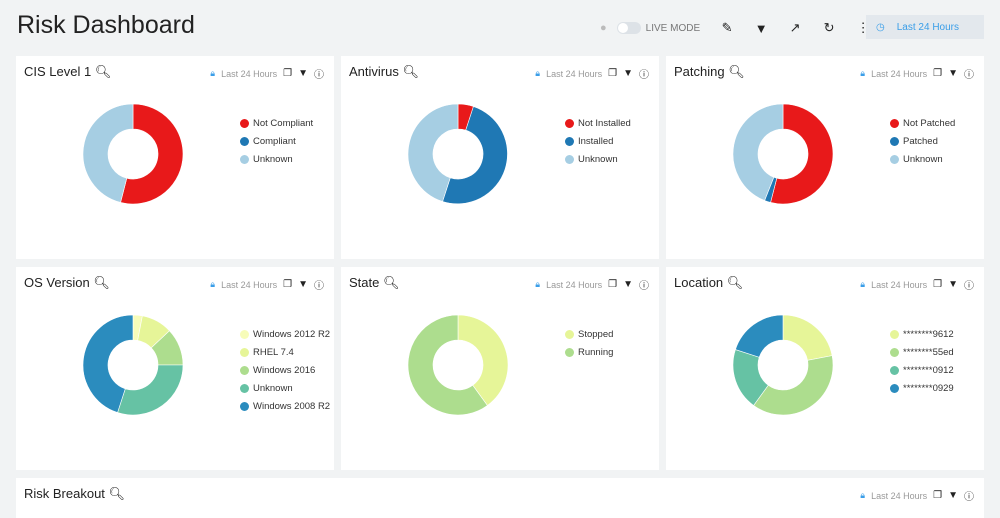  I want to click on legend: Not Compliant Compliant Unknown, so click(276, 141).